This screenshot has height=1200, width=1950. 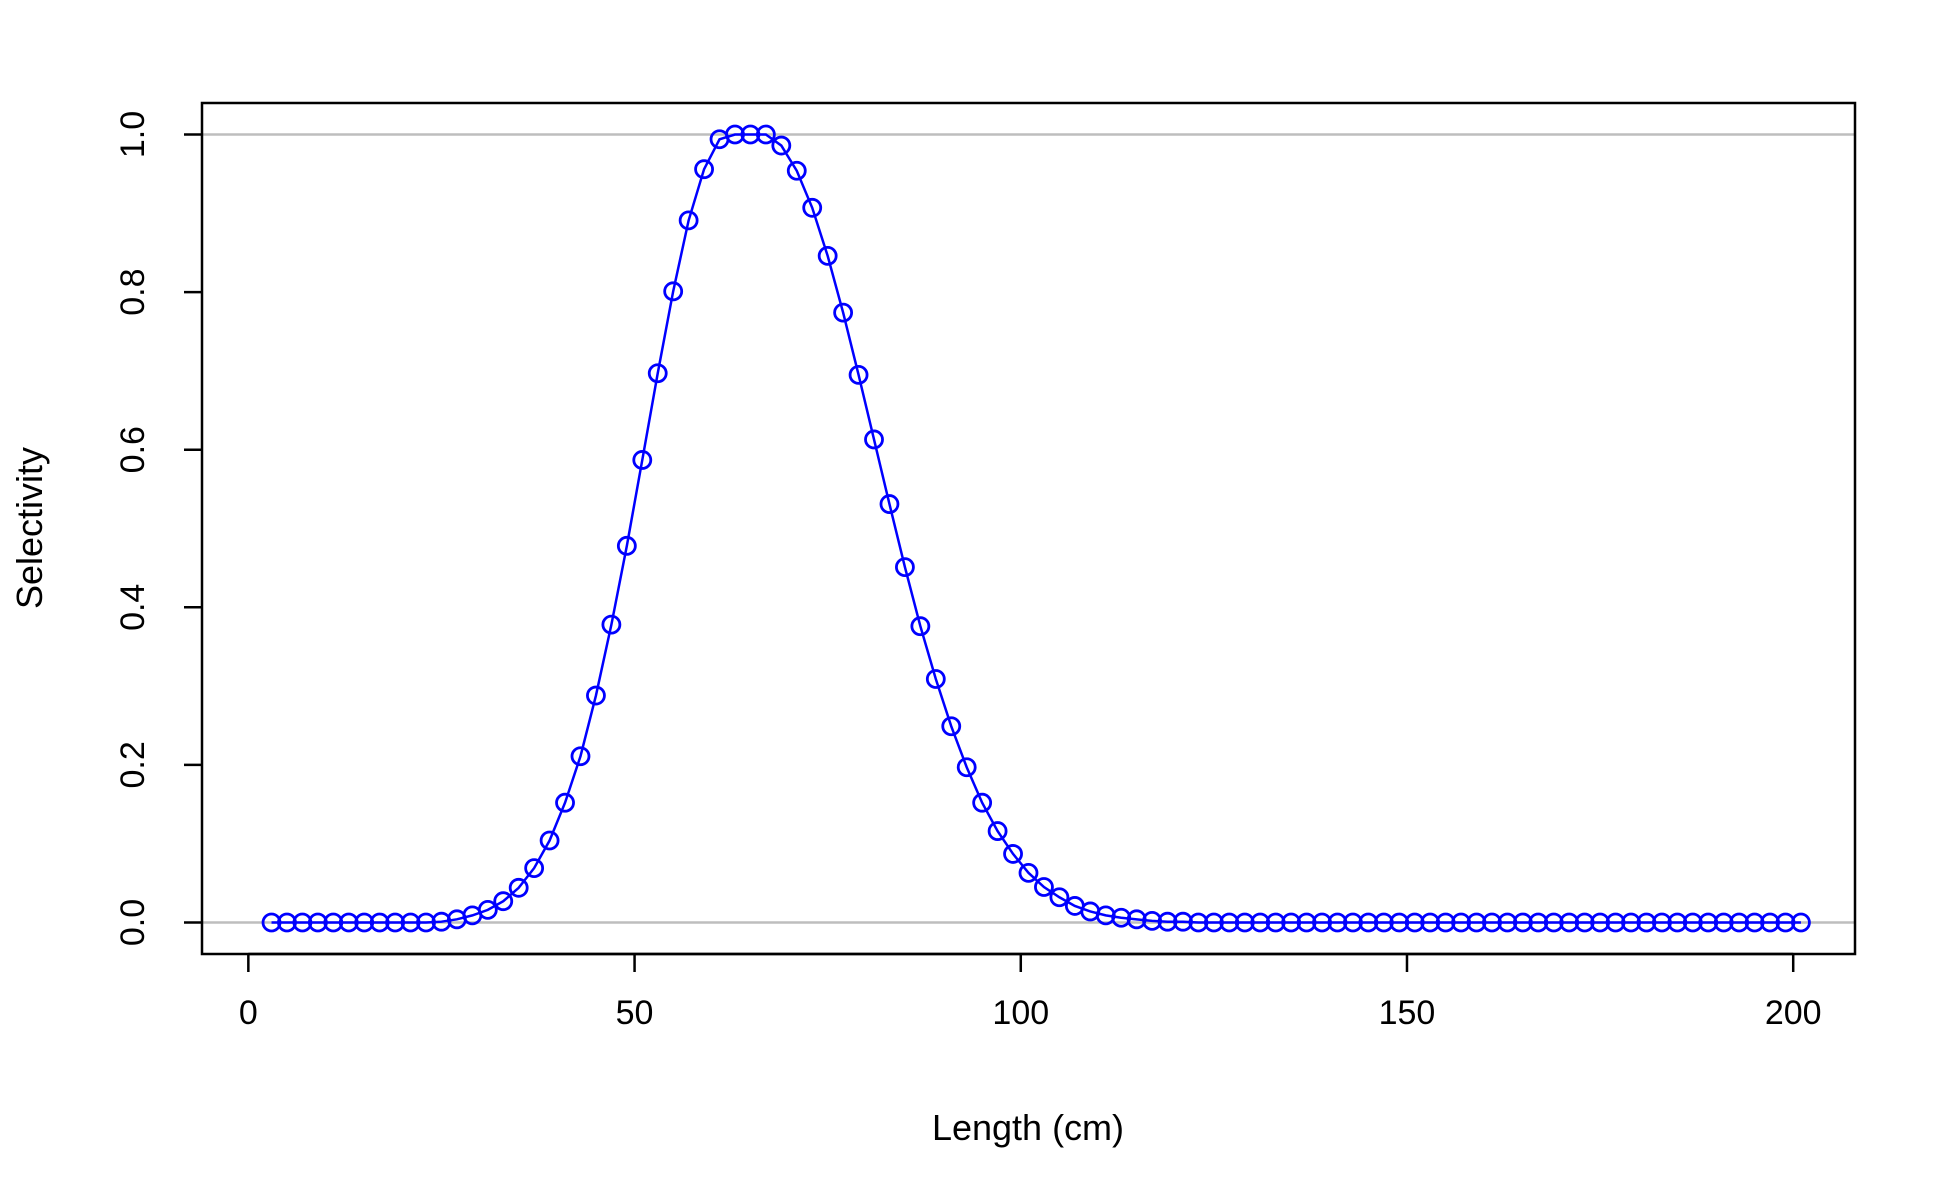 What do you see at coordinates (133, 291) in the screenshot?
I see `y-tick-label: 0.8` at bounding box center [133, 291].